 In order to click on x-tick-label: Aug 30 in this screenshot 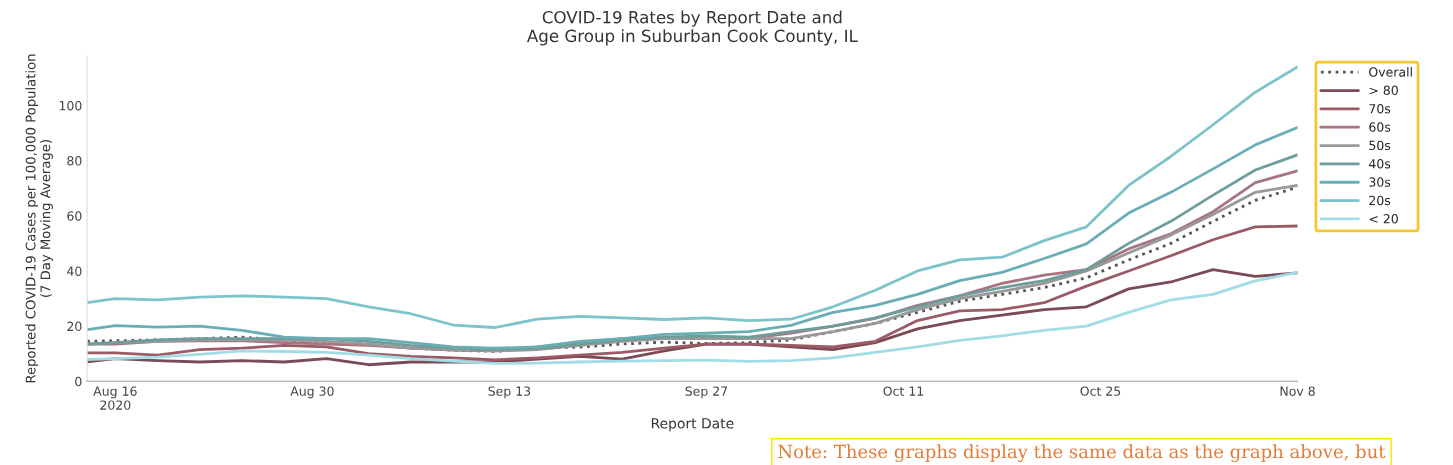, I will do `click(312, 392)`.